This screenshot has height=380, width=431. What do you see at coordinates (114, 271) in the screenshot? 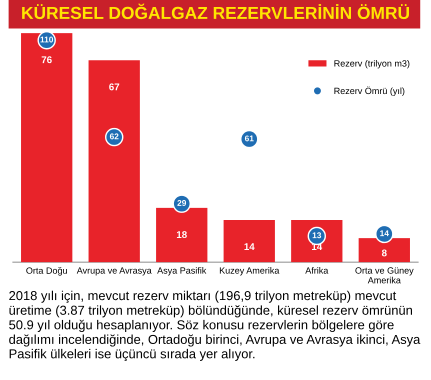
I see `x-tick-label: Avrupa ve Avrasya` at bounding box center [114, 271].